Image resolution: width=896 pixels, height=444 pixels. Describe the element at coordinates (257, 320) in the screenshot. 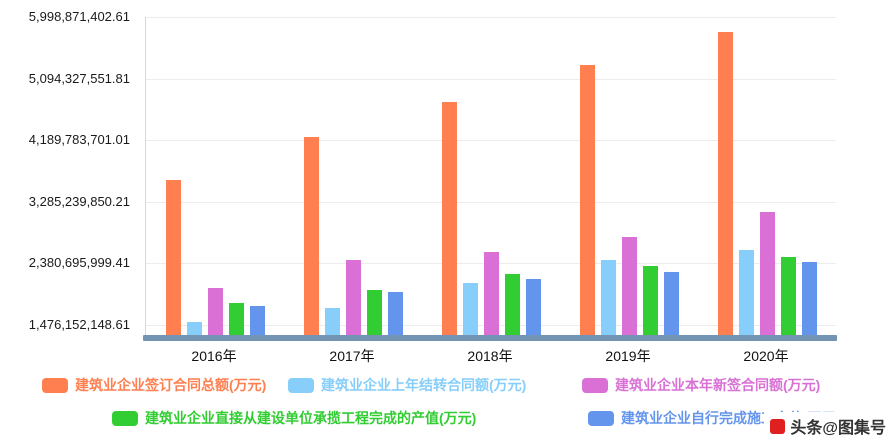

I see `bar-series5-2016年` at that location.